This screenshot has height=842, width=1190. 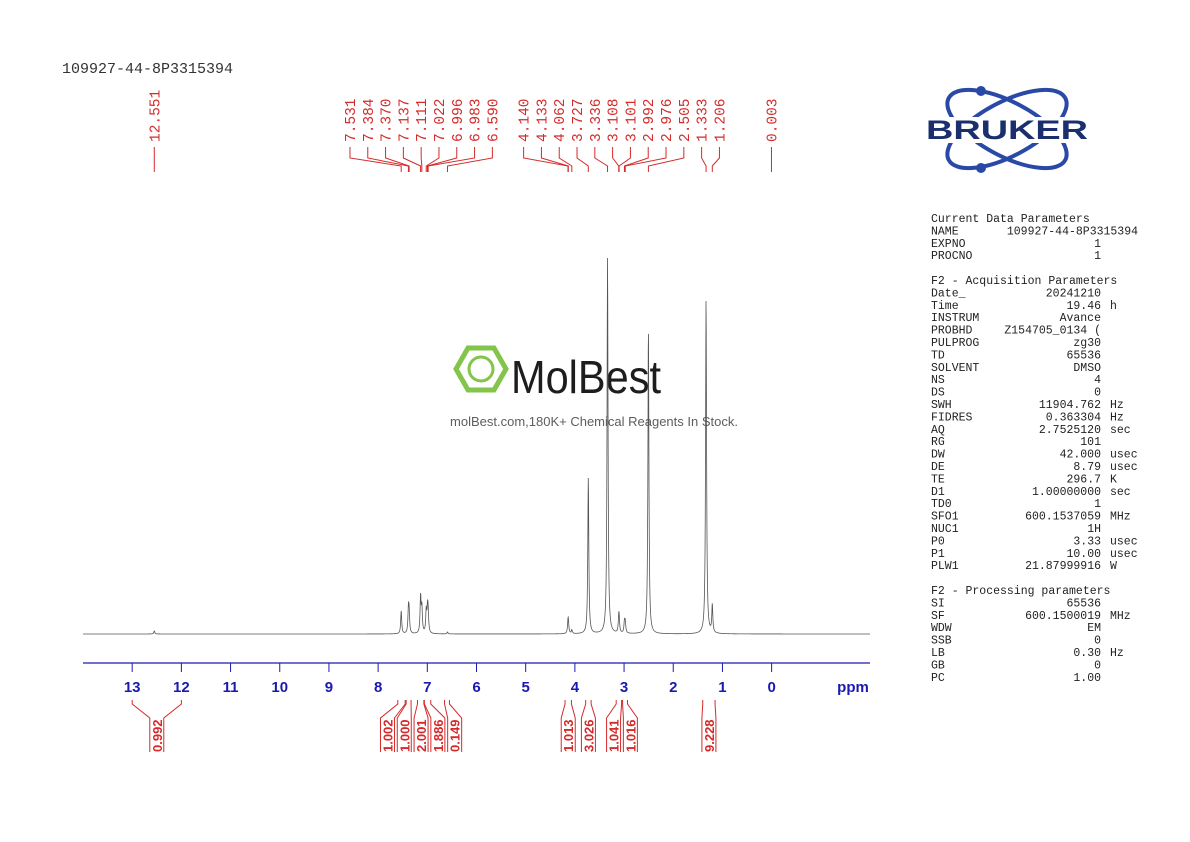 What do you see at coordinates (721, 120) in the screenshot?
I see `peak-label: 1.206` at bounding box center [721, 120].